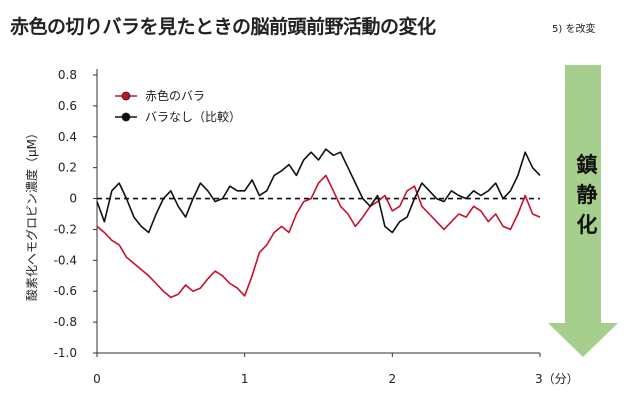 This screenshot has height=400, width=630. I want to click on y-tick-label: -0.2, so click(65, 229).